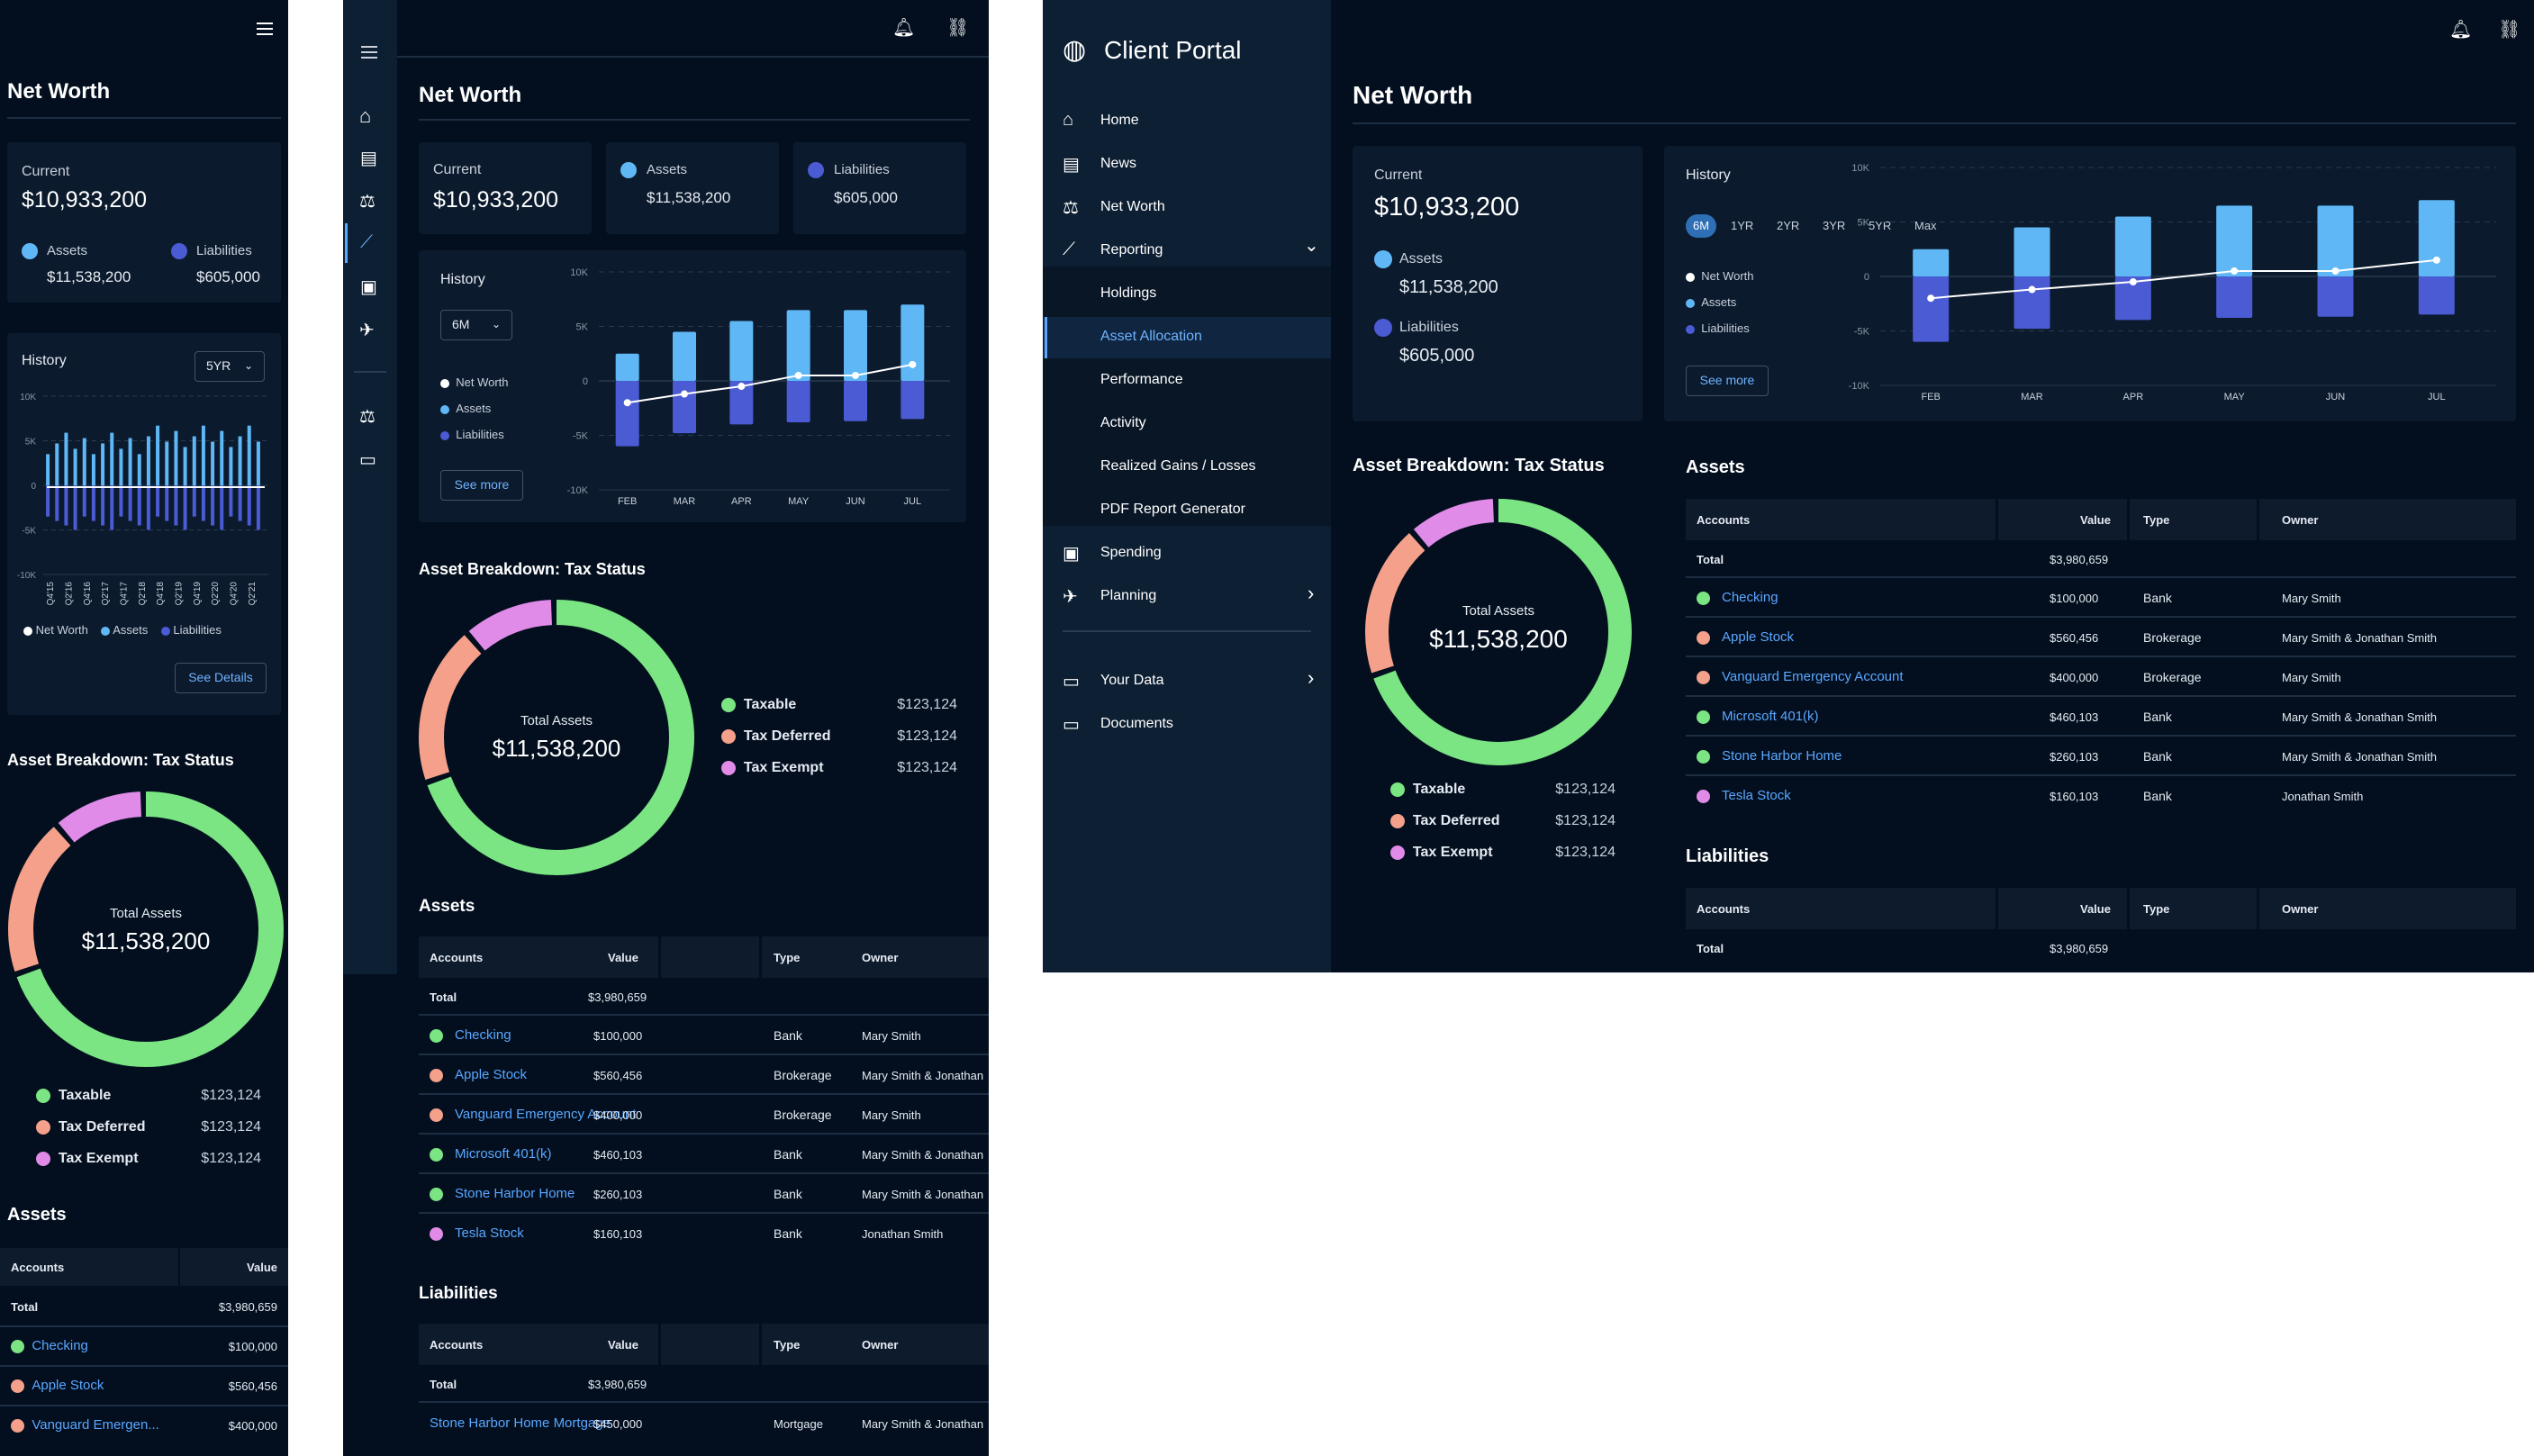 This screenshot has width=2534, height=1456. I want to click on range-select: 5YR ⌄, so click(230, 367).